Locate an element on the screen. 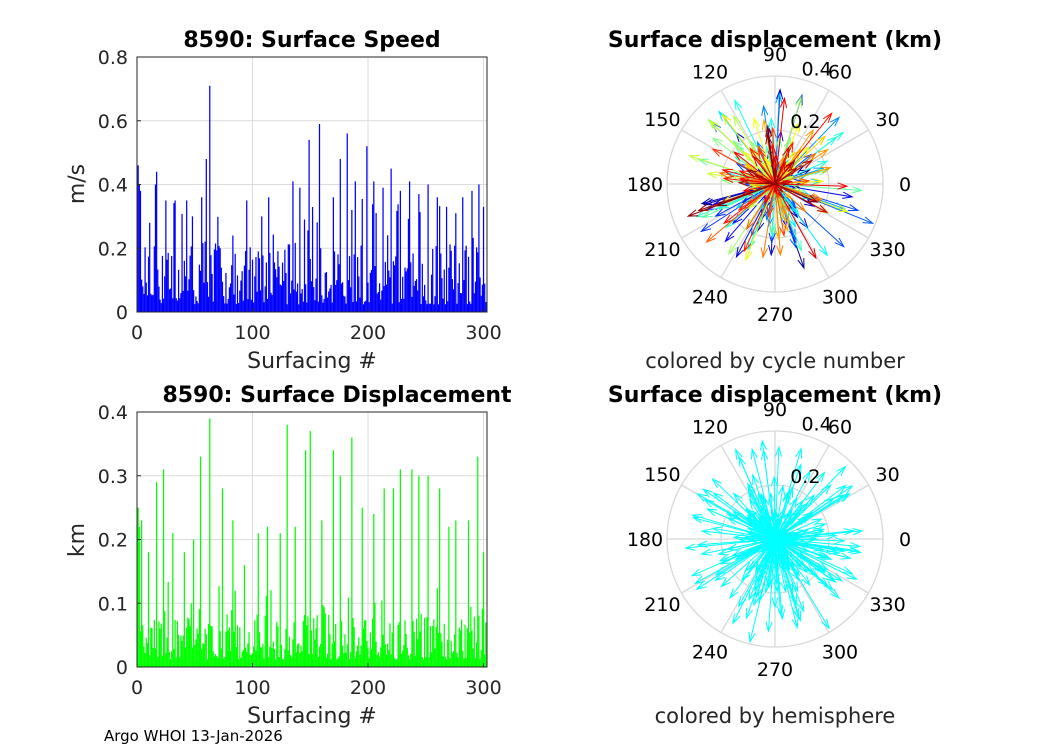  speed-xlabel: Surfacing # is located at coordinates (312, 361).